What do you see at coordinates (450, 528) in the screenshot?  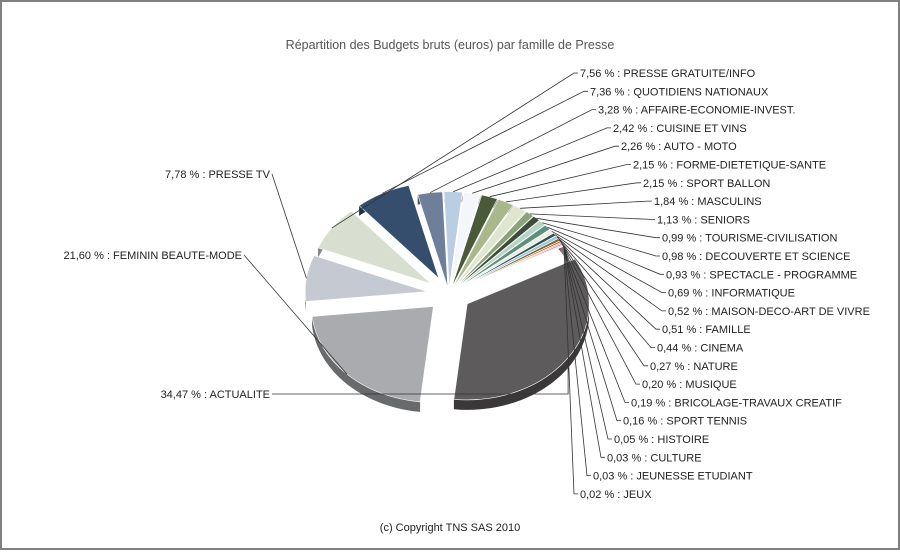 I see `copyright-footer: (c) Copyright TNS SAS 2010` at bounding box center [450, 528].